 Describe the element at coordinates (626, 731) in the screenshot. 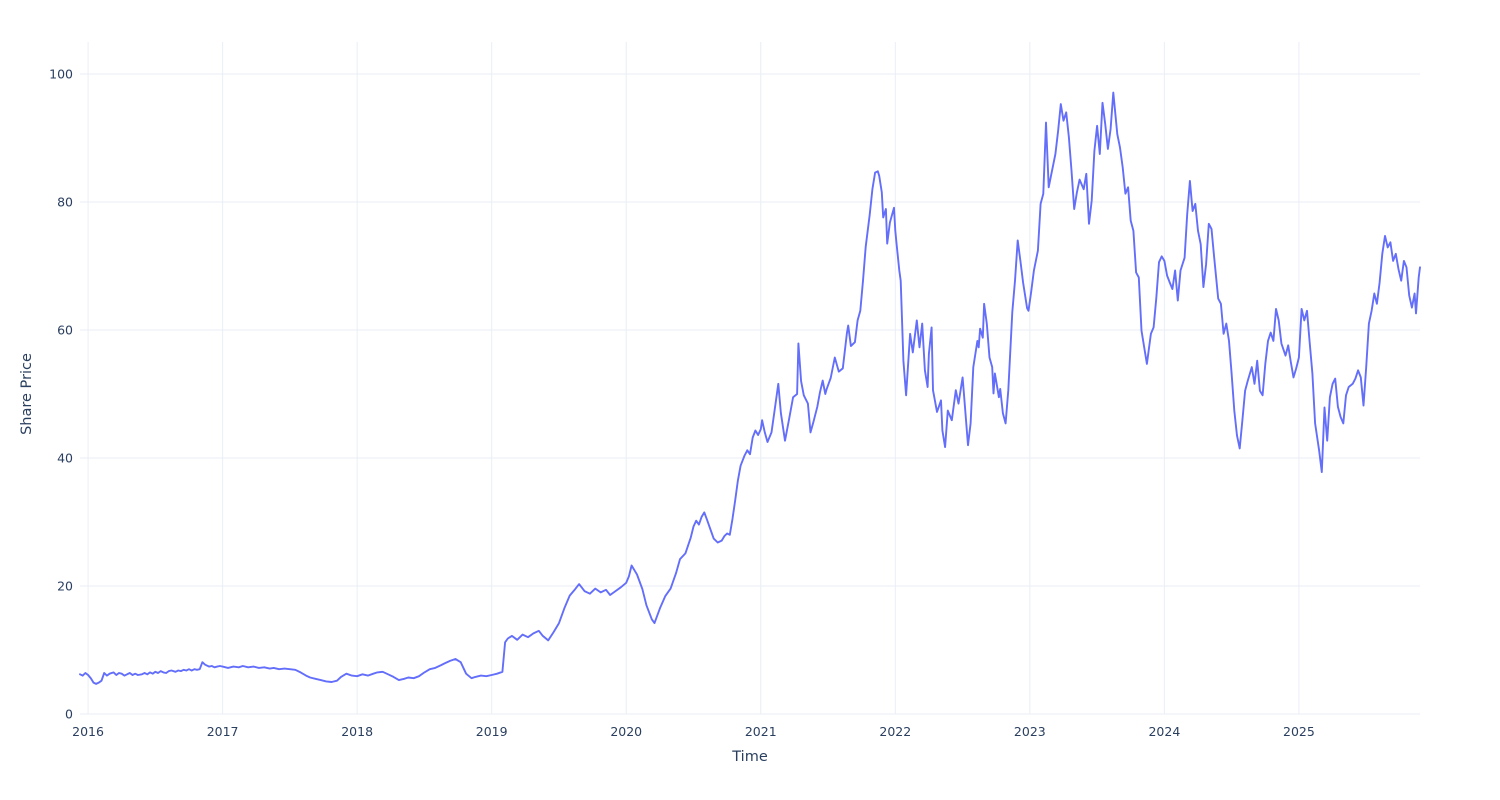

I see `x-tick-label-2020: 2020` at that location.